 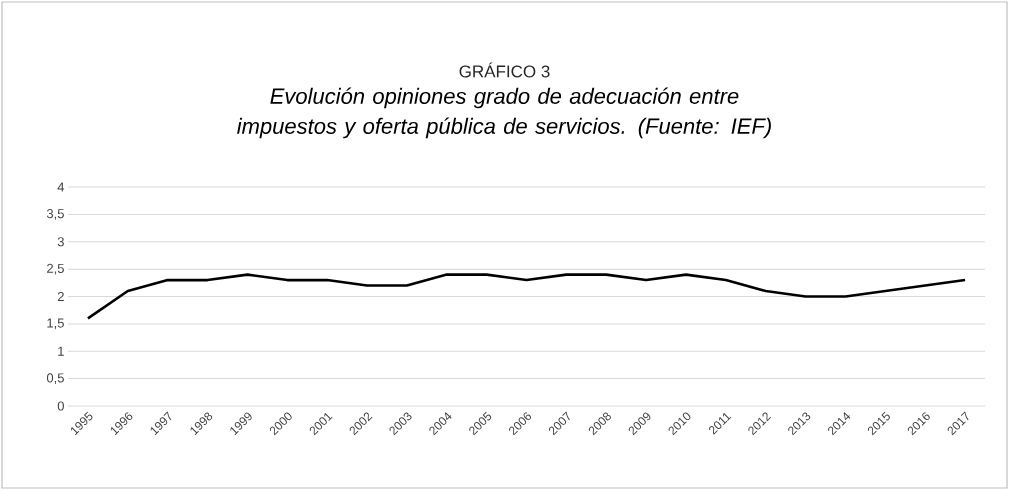 What do you see at coordinates (55, 324) in the screenshot?
I see `y-tick-label: 1,5` at bounding box center [55, 324].